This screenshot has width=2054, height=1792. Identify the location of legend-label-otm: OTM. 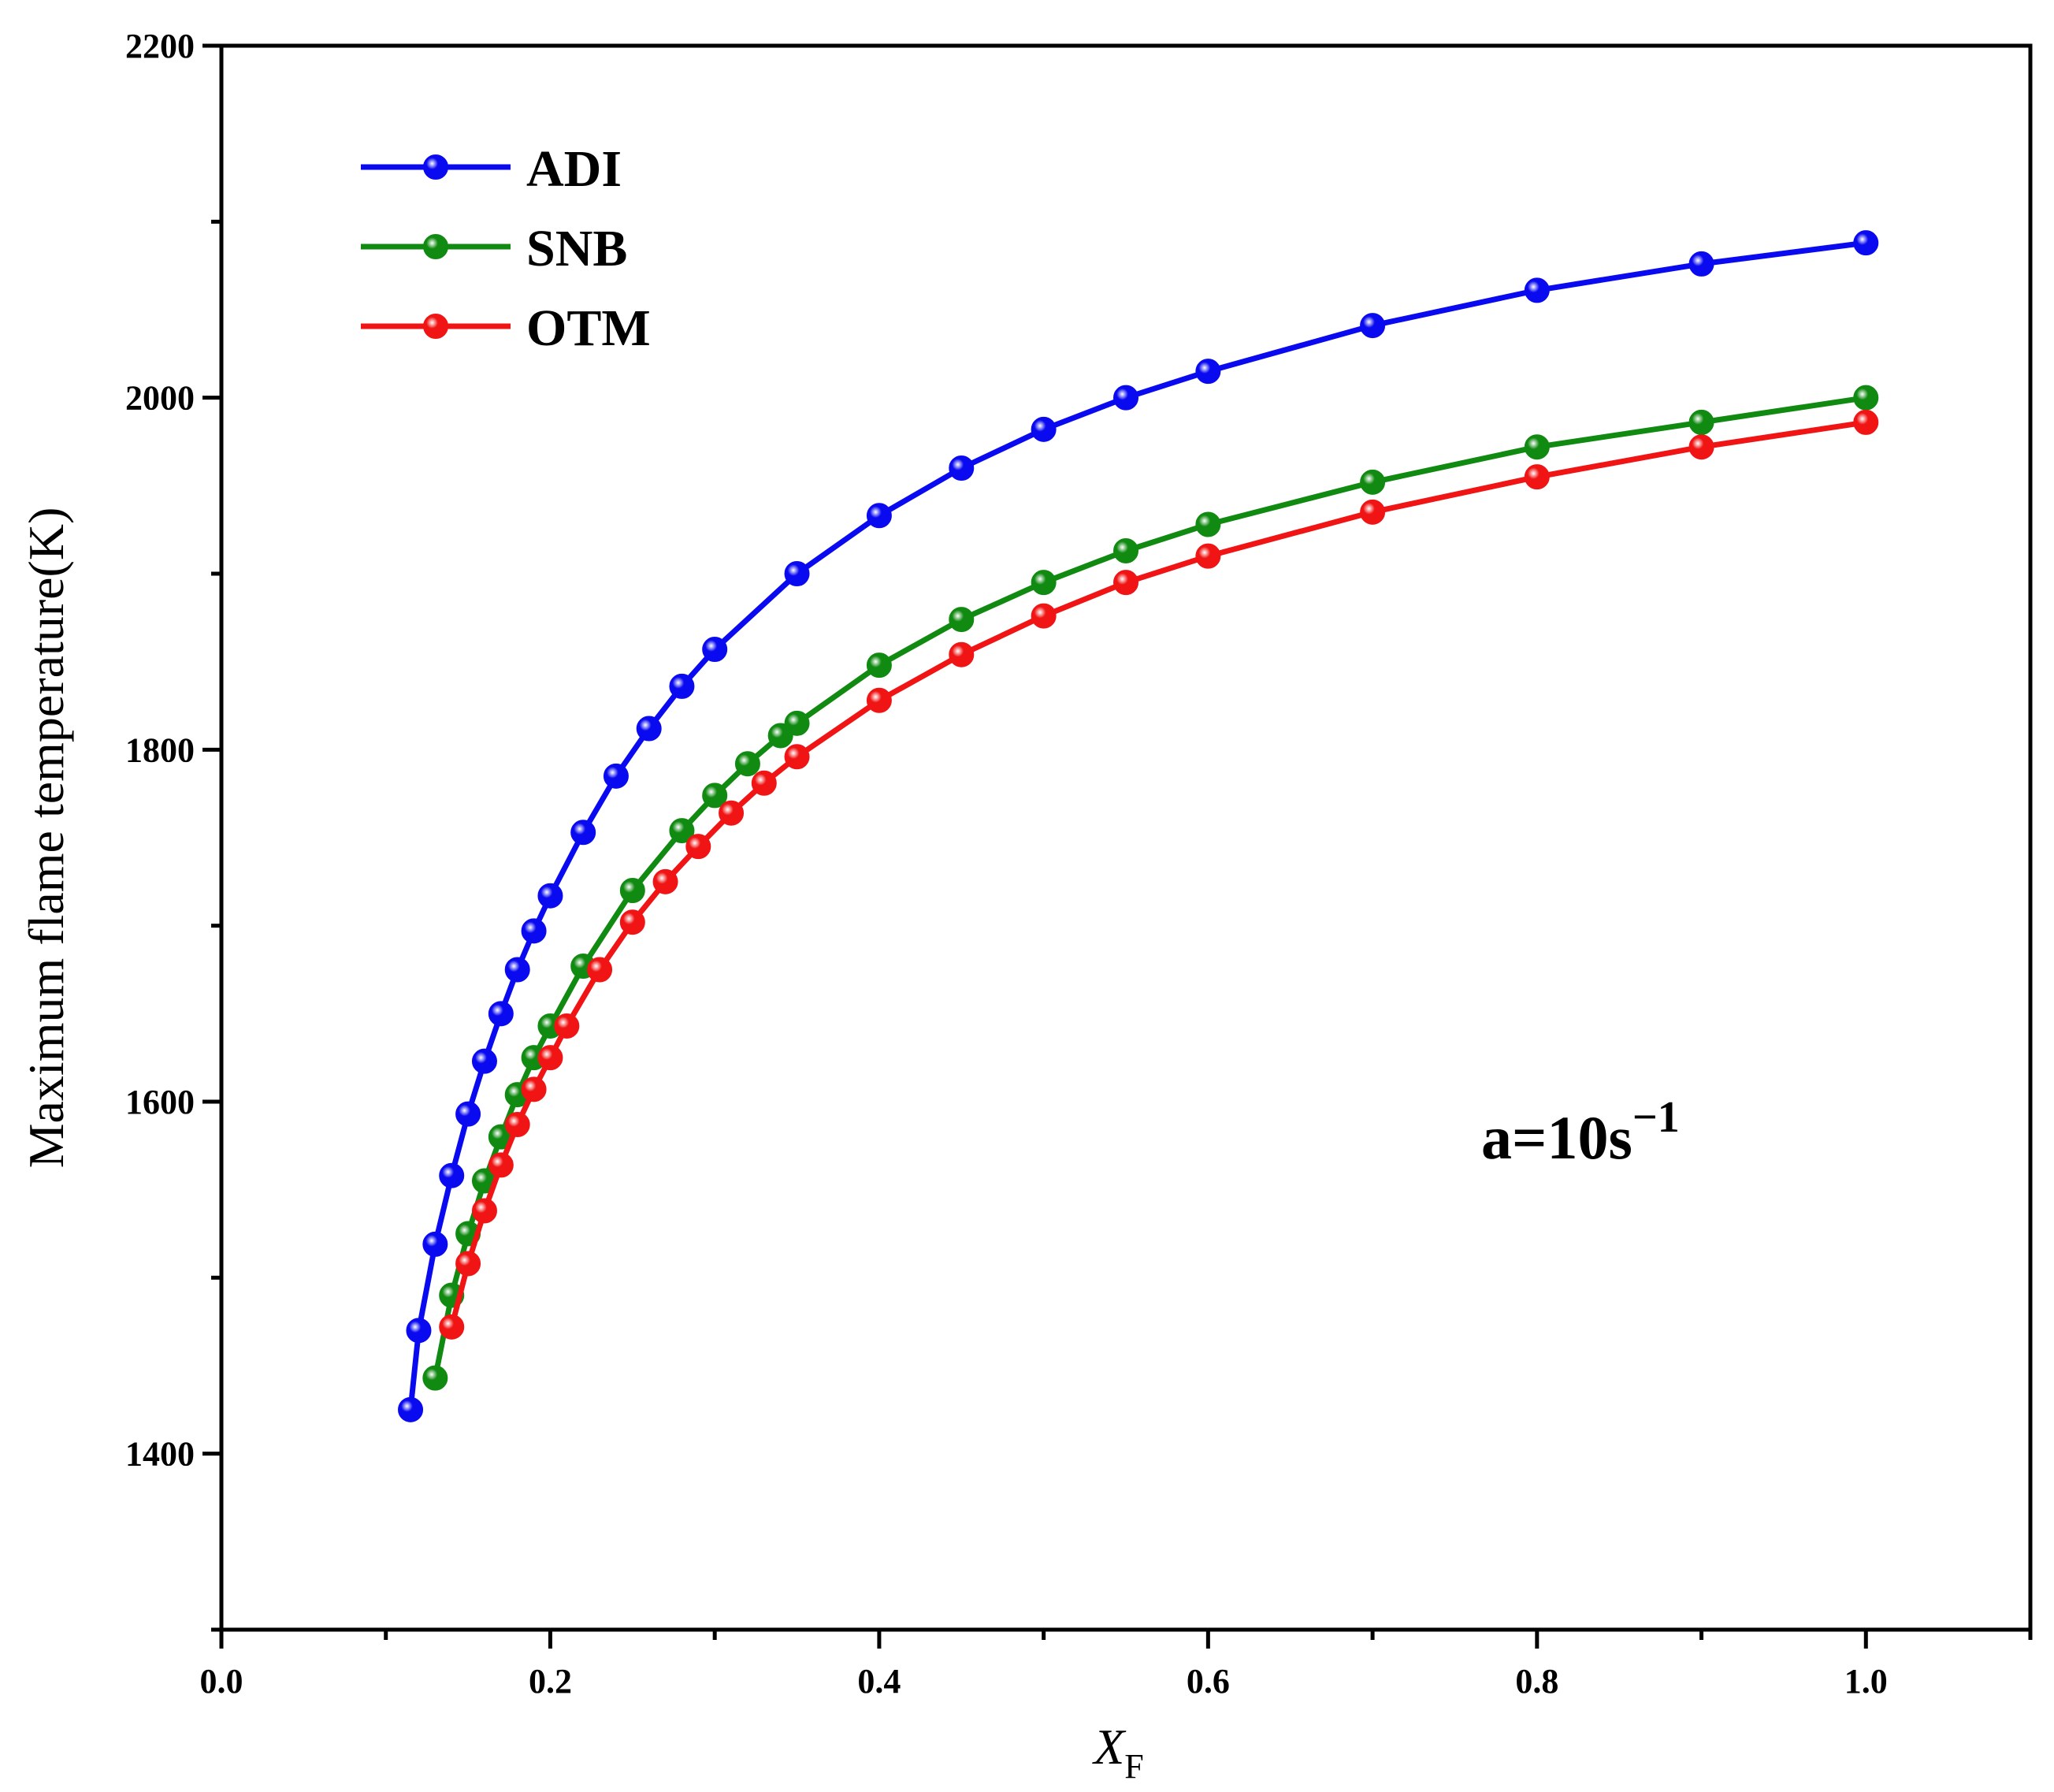
(588, 328).